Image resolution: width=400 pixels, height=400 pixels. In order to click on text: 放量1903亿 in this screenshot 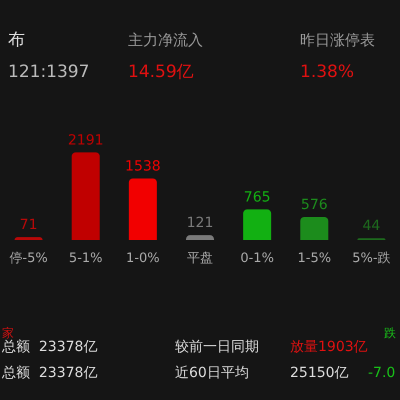, I will do `click(329, 347)`.